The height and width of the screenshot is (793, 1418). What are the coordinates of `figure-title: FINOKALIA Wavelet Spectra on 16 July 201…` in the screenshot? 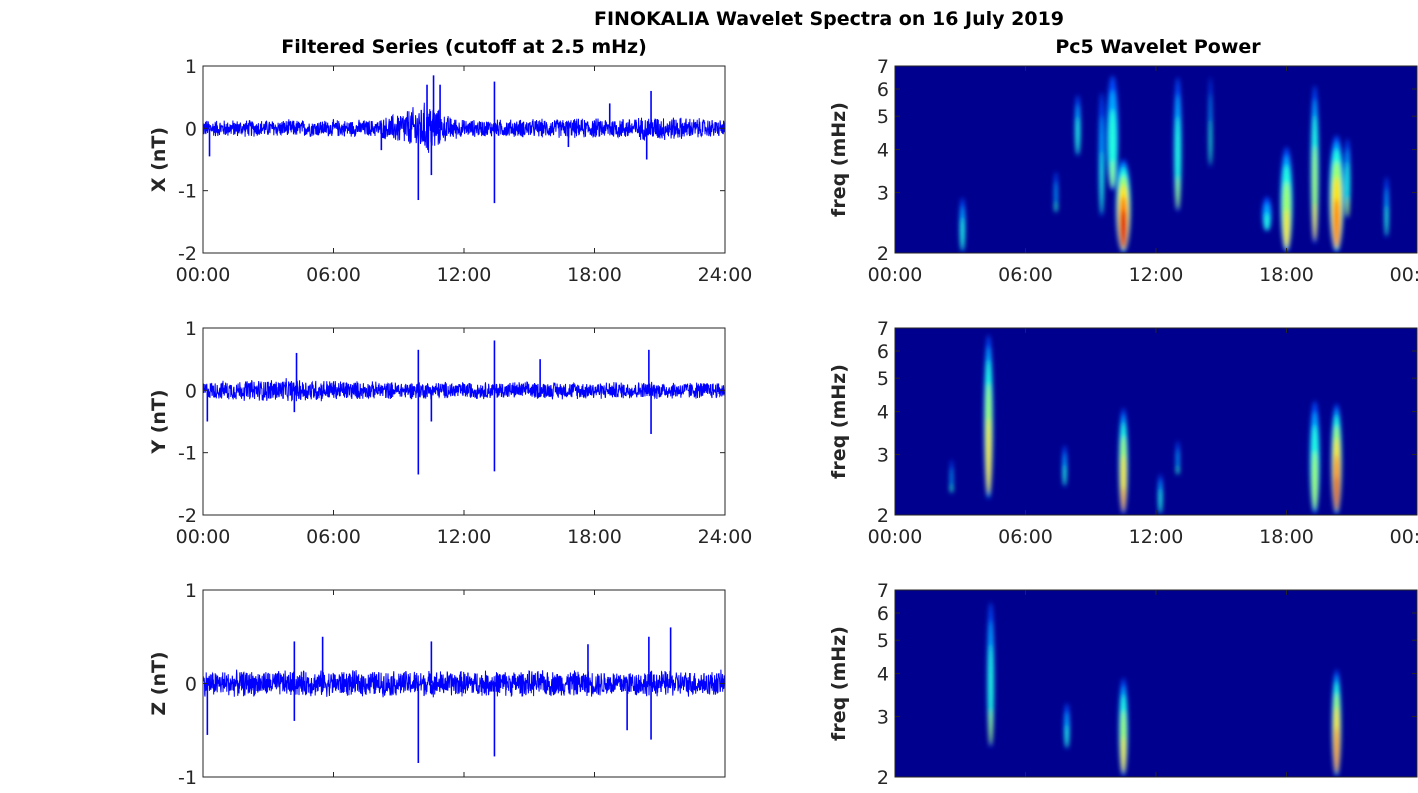 It's located at (829, 19).